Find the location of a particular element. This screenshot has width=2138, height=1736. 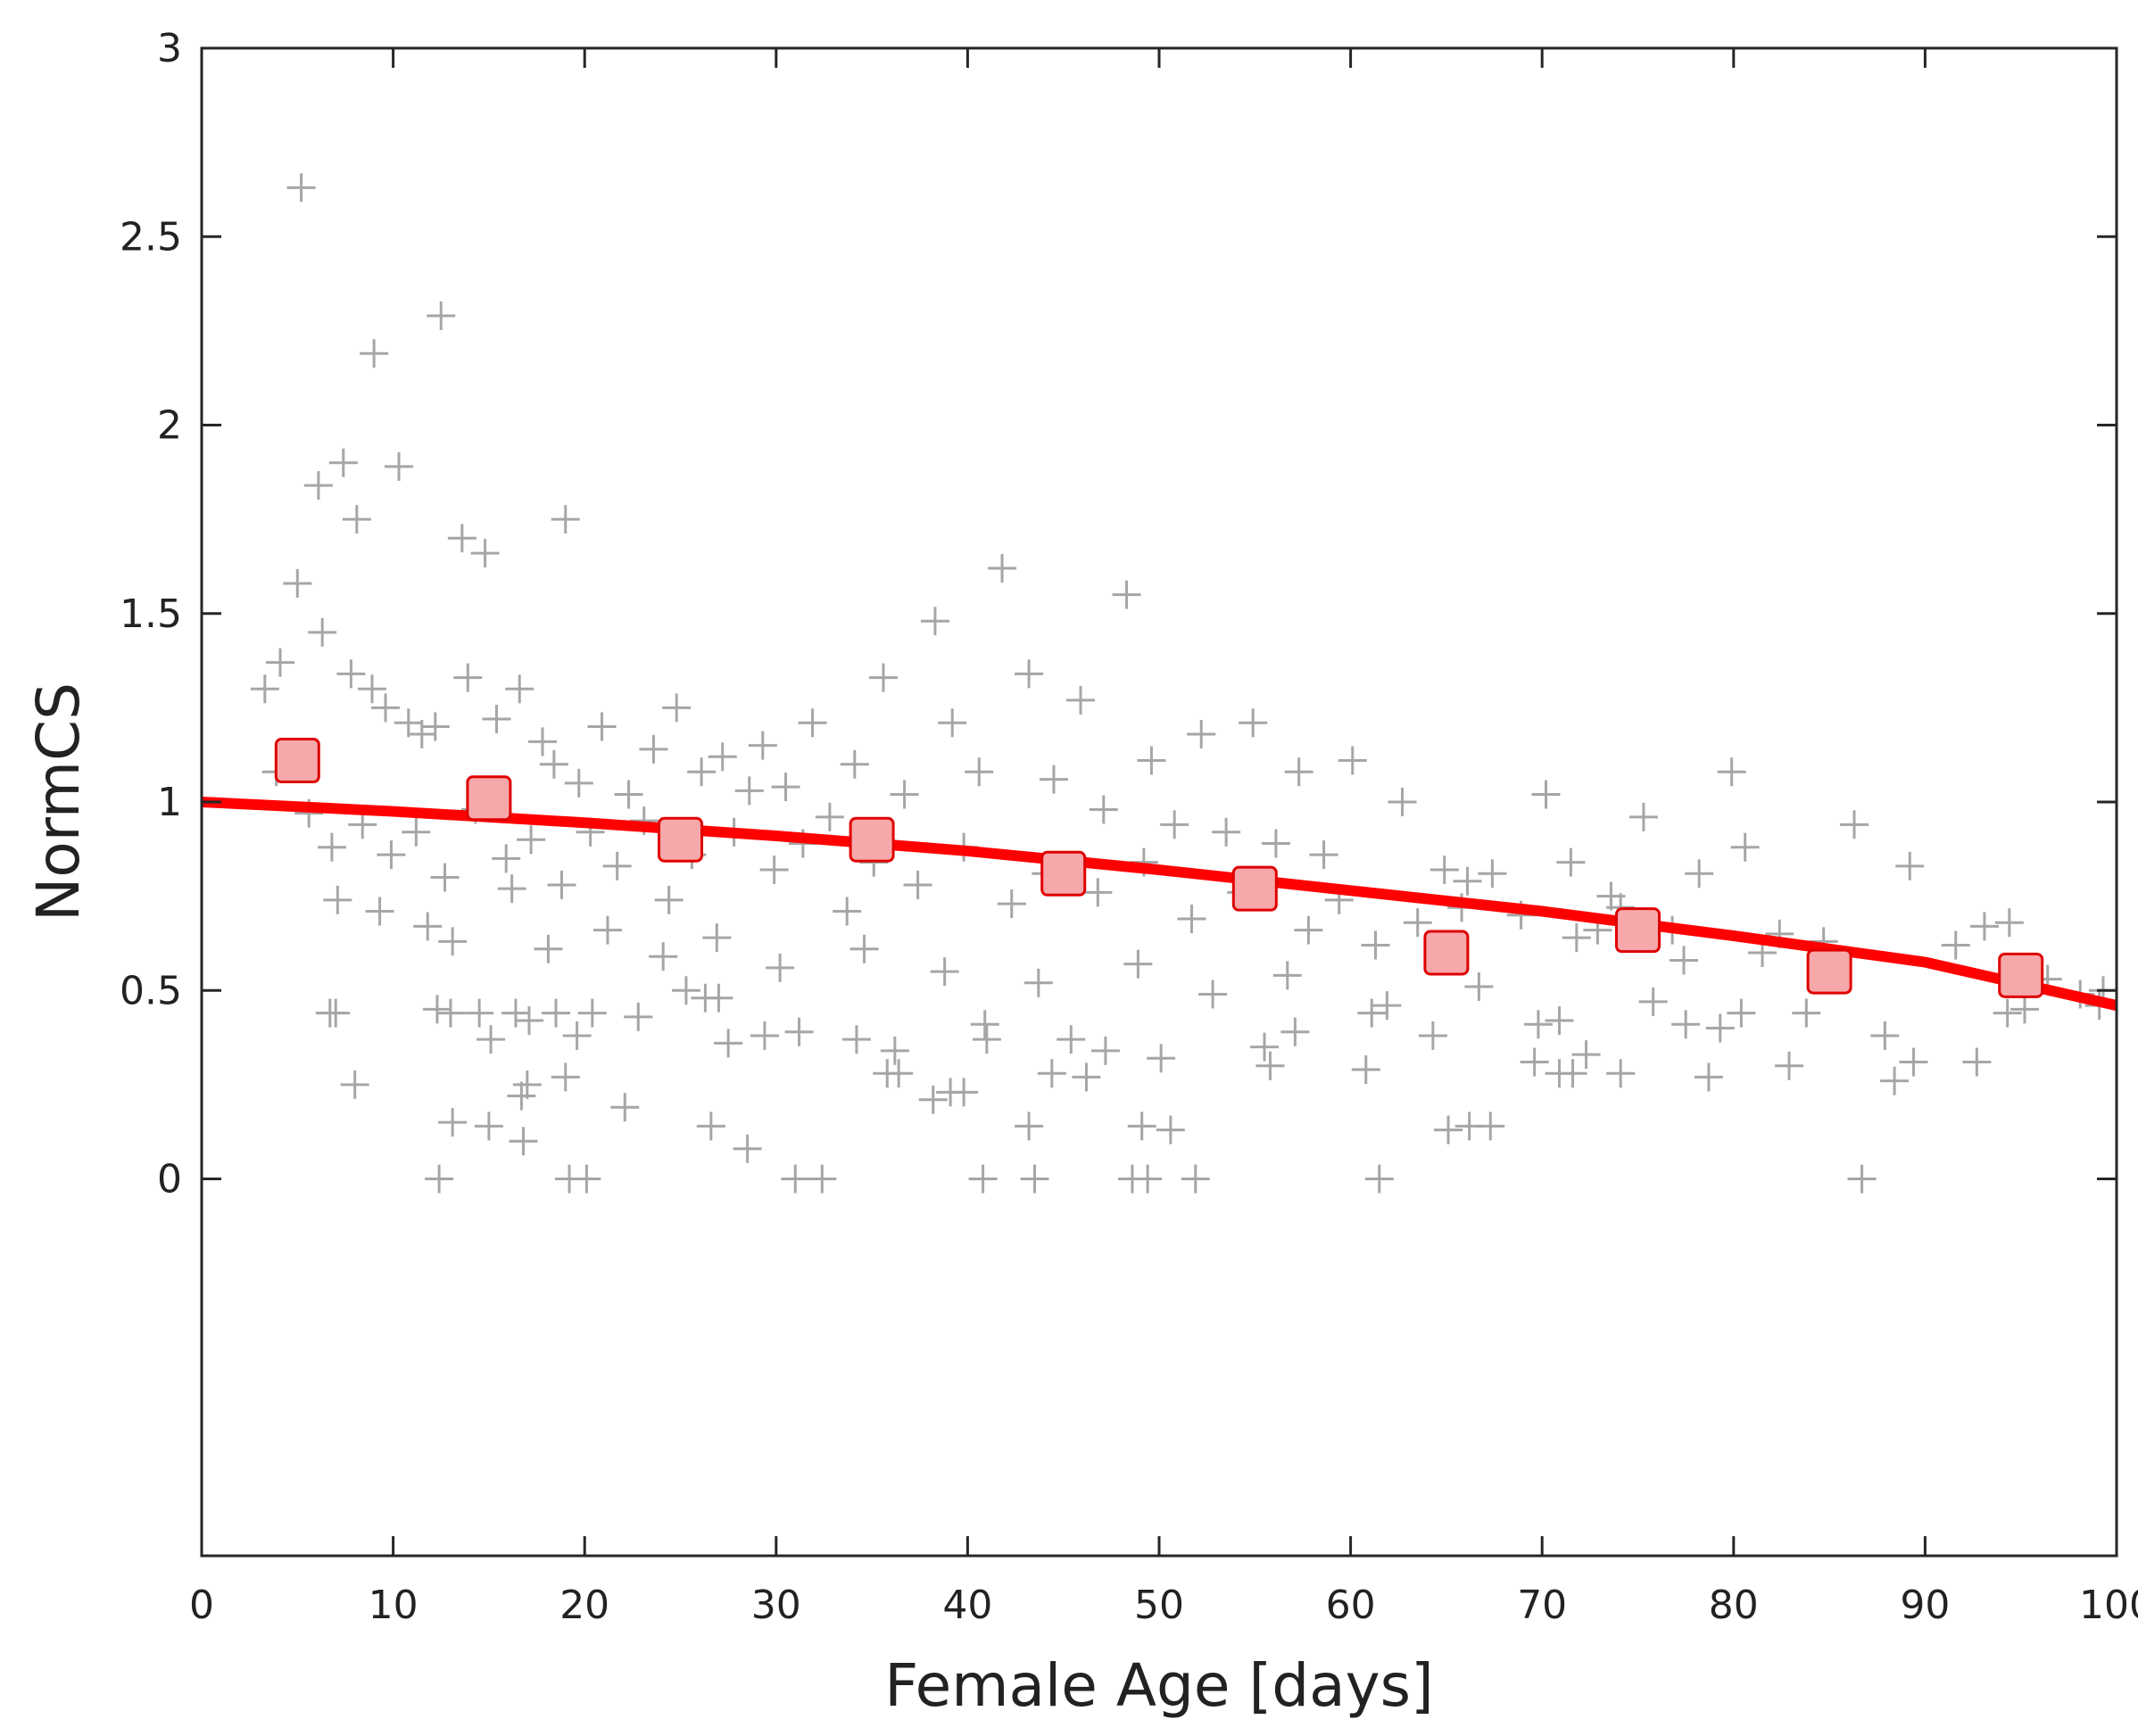

x-tick-label: 90 is located at coordinates (1925, 1605).